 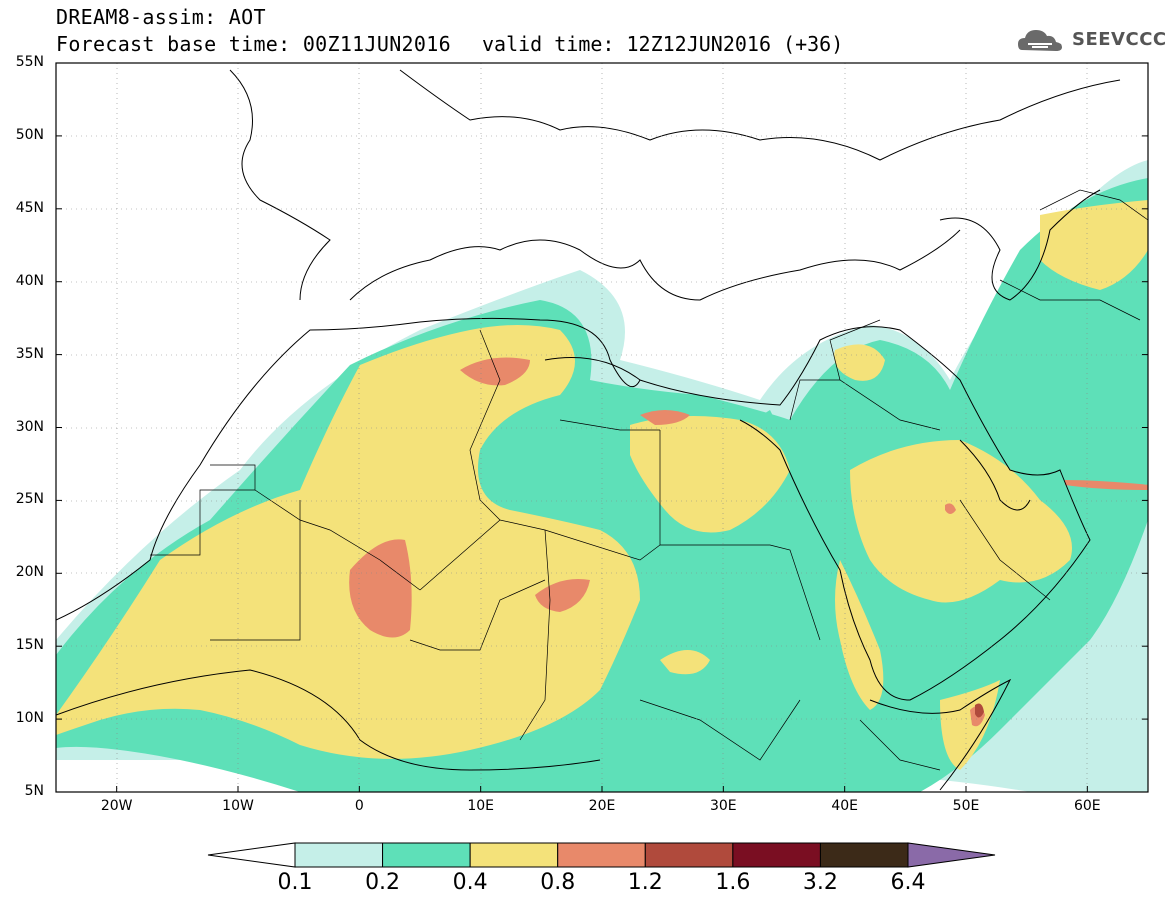 What do you see at coordinates (29, 207) in the screenshot?
I see `lat-tick-label: 45N` at bounding box center [29, 207].